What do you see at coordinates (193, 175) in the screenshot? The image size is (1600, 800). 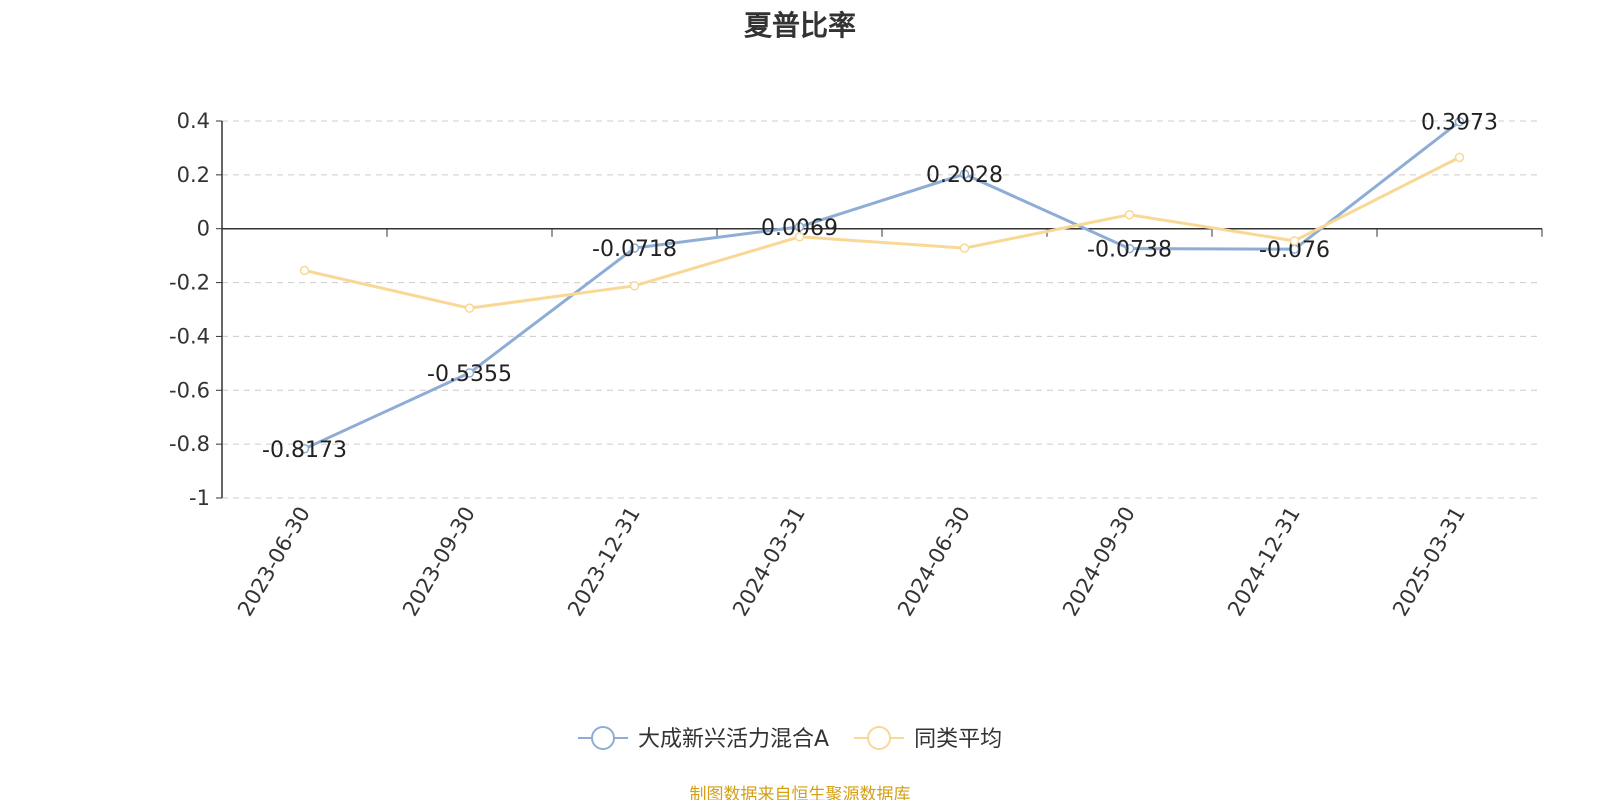 I see `y-tick-label: 0.2` at bounding box center [193, 175].